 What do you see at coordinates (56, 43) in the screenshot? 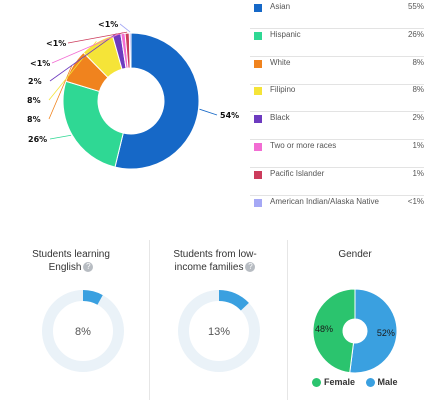
I see `callout-label-pacific-islander: <1%` at bounding box center [56, 43].